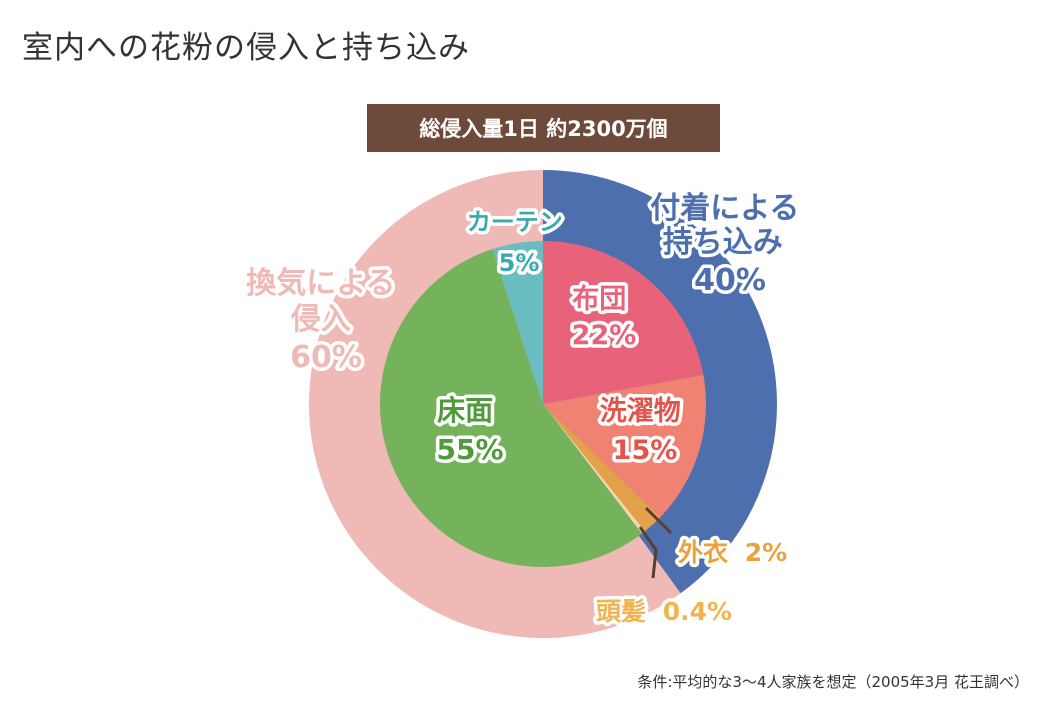  I want to click on label-laundry-line1: 洗濯物, so click(640, 411).